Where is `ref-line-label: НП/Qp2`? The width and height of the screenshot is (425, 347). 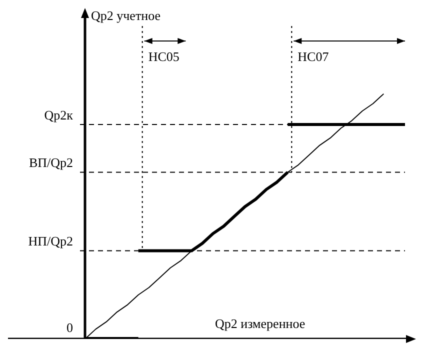 ref-line-label: НП/Qp2 is located at coordinates (50, 241).